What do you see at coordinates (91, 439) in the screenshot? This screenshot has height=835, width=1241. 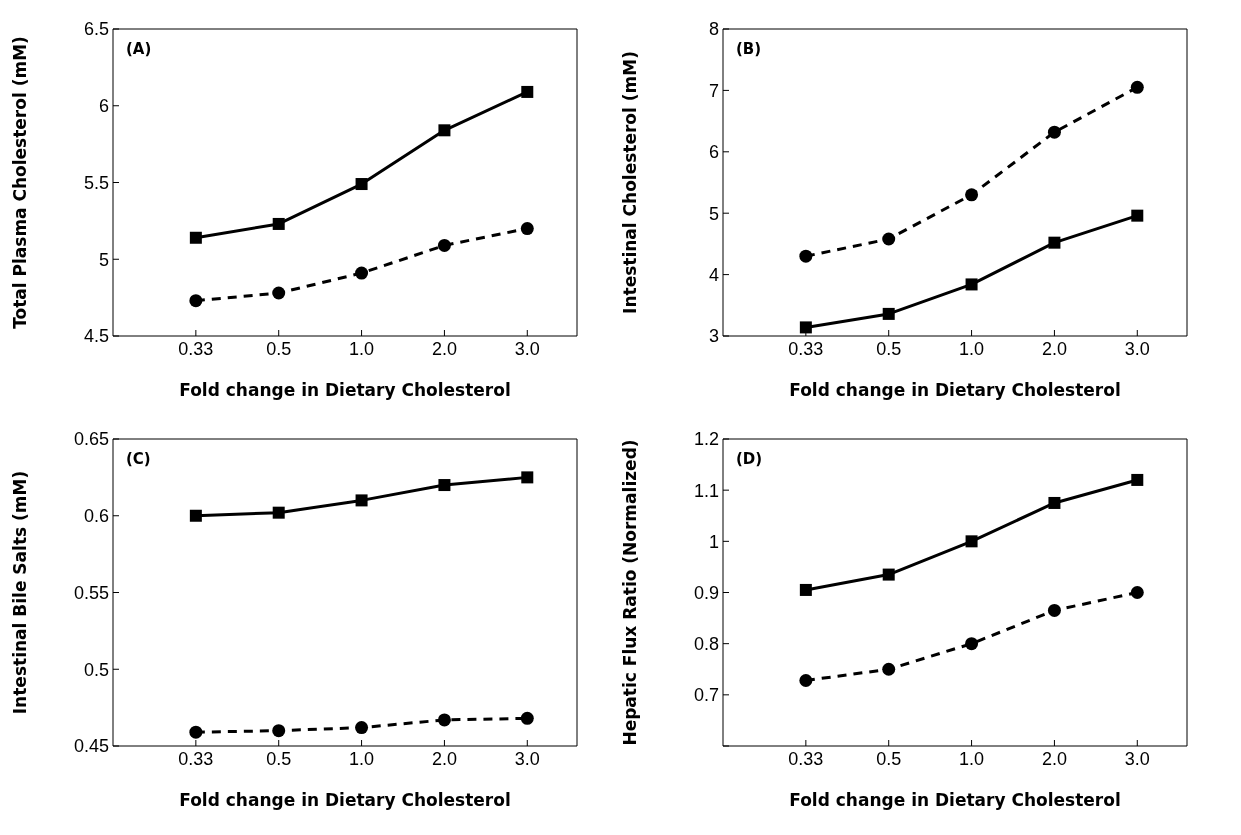 I see `y-tick-label: 0.65` at bounding box center [91, 439].